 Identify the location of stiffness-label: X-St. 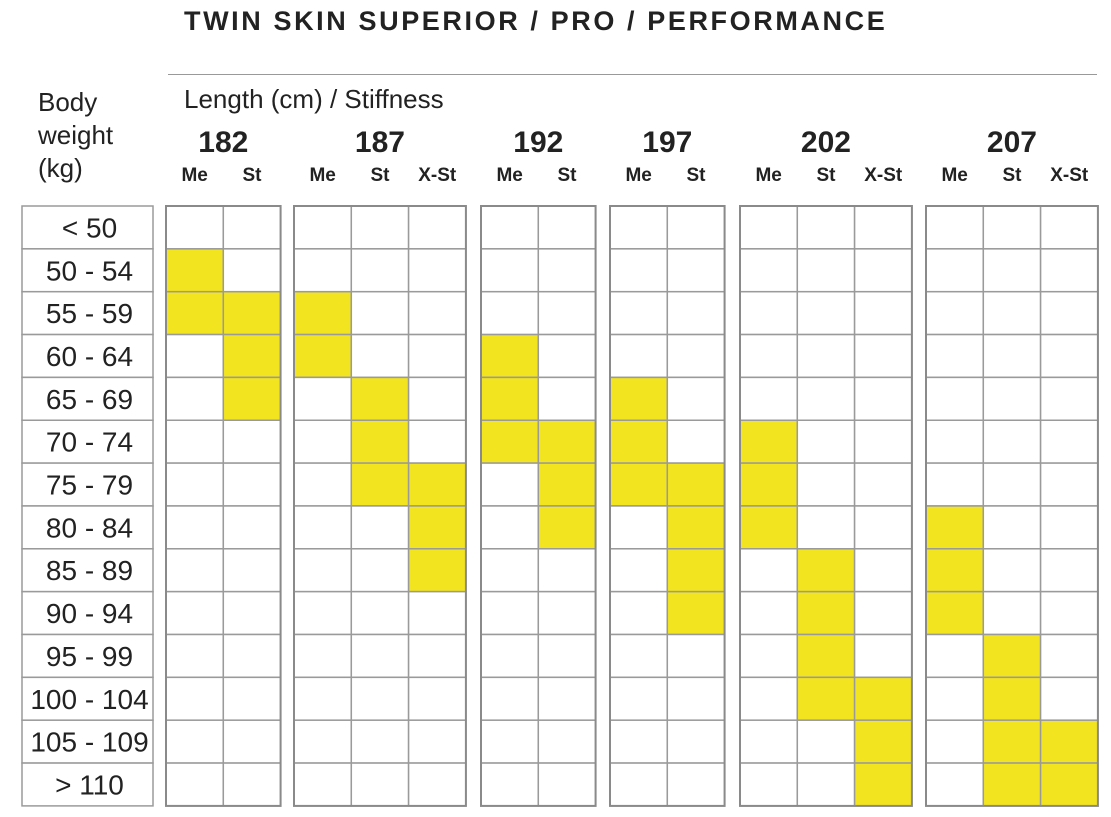
(437, 175).